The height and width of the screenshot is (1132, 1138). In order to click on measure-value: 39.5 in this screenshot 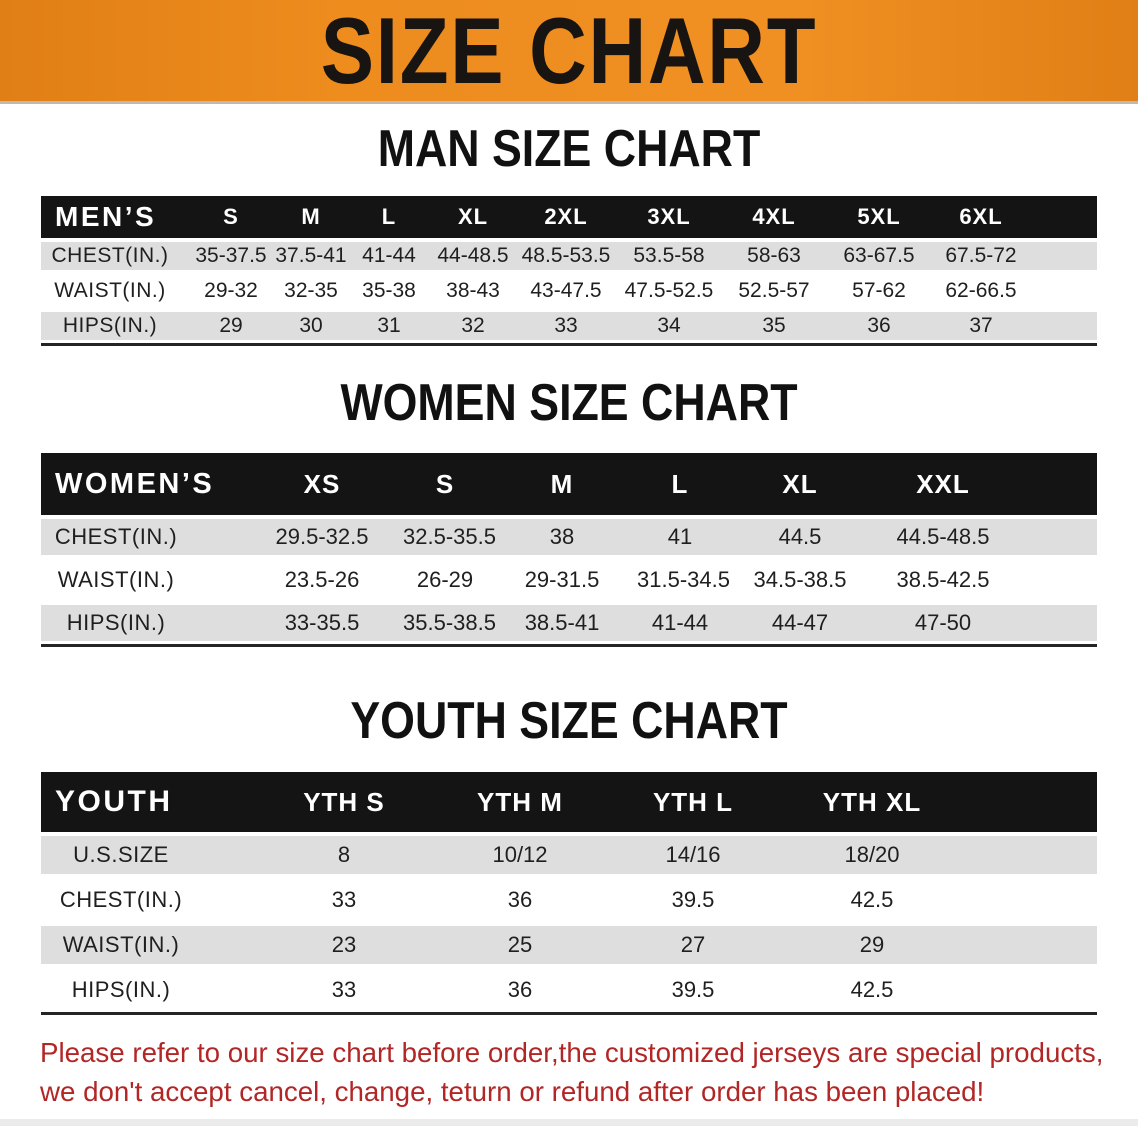, I will do `click(693, 899)`.